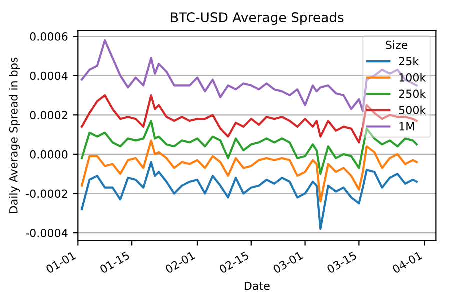  What do you see at coordinates (409, 61) in the screenshot?
I see `legend-label: 25k` at bounding box center [409, 61].